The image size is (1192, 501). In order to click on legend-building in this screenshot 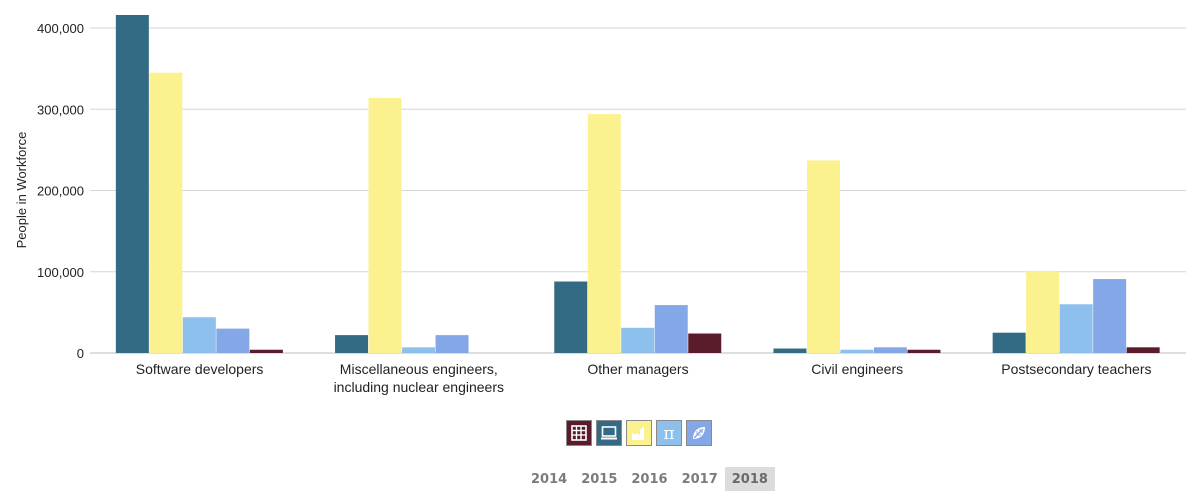, I will do `click(579, 433)`.